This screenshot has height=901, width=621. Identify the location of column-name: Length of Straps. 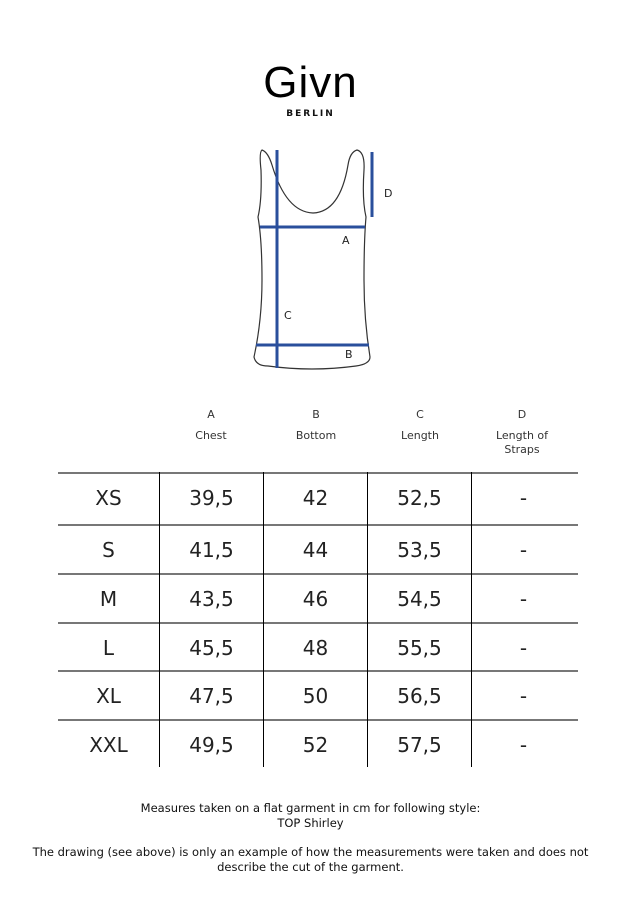
(522, 442).